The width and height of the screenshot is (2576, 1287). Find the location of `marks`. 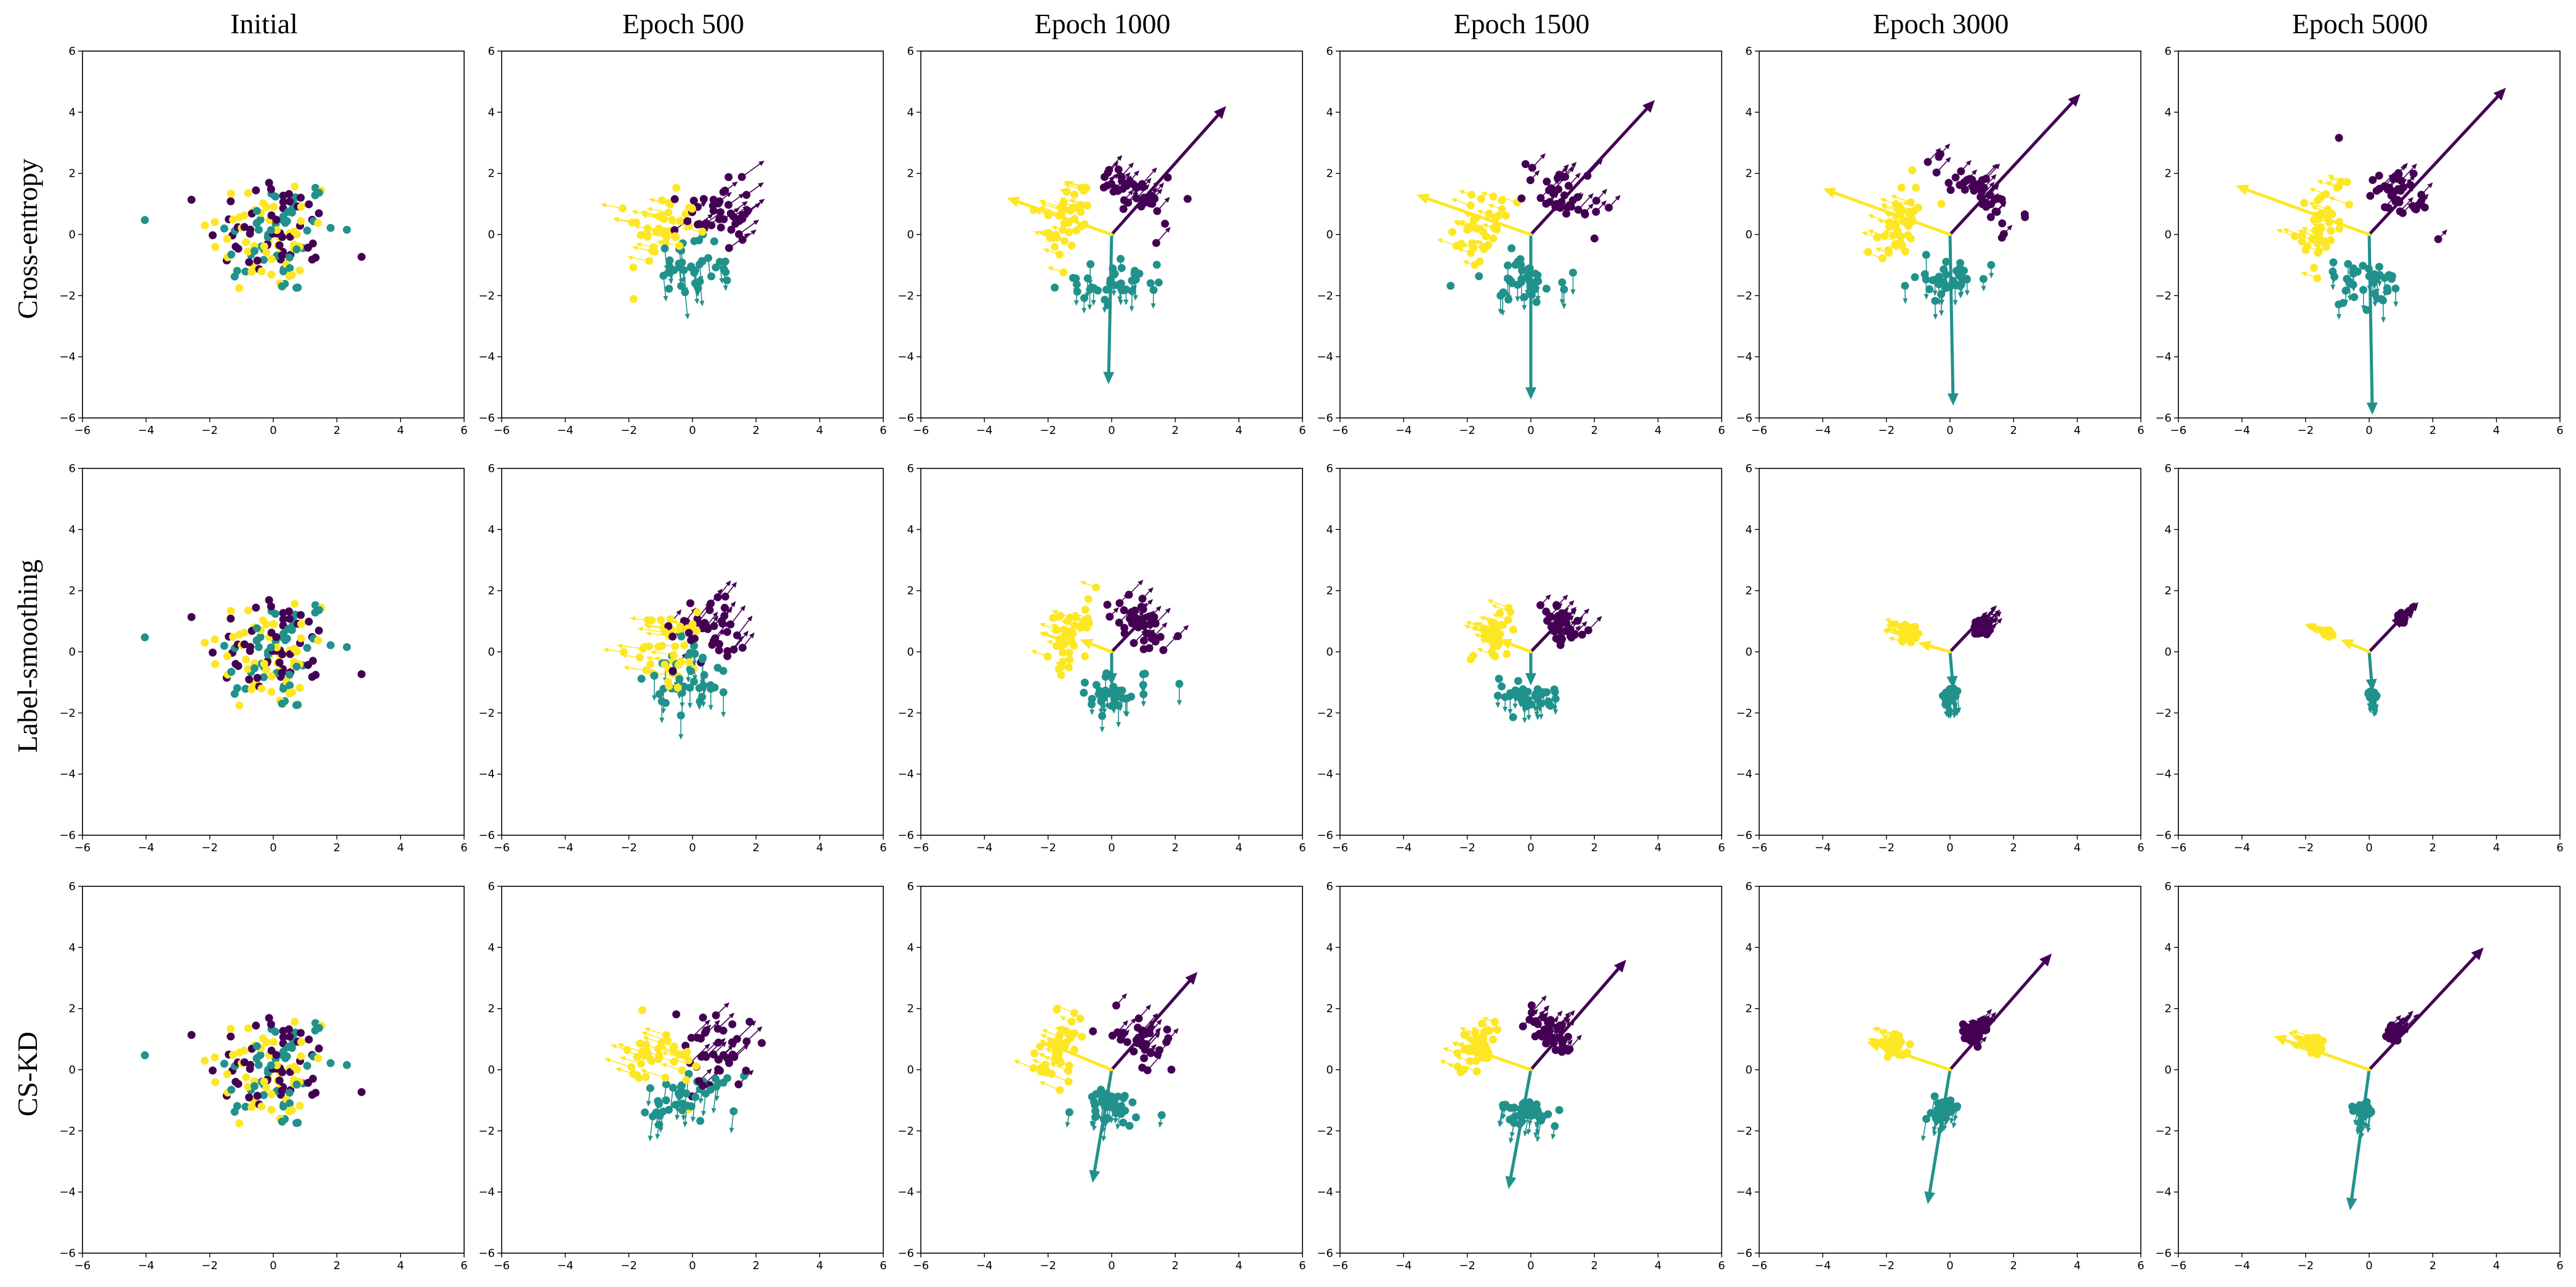

marks is located at coordinates (253, 235).